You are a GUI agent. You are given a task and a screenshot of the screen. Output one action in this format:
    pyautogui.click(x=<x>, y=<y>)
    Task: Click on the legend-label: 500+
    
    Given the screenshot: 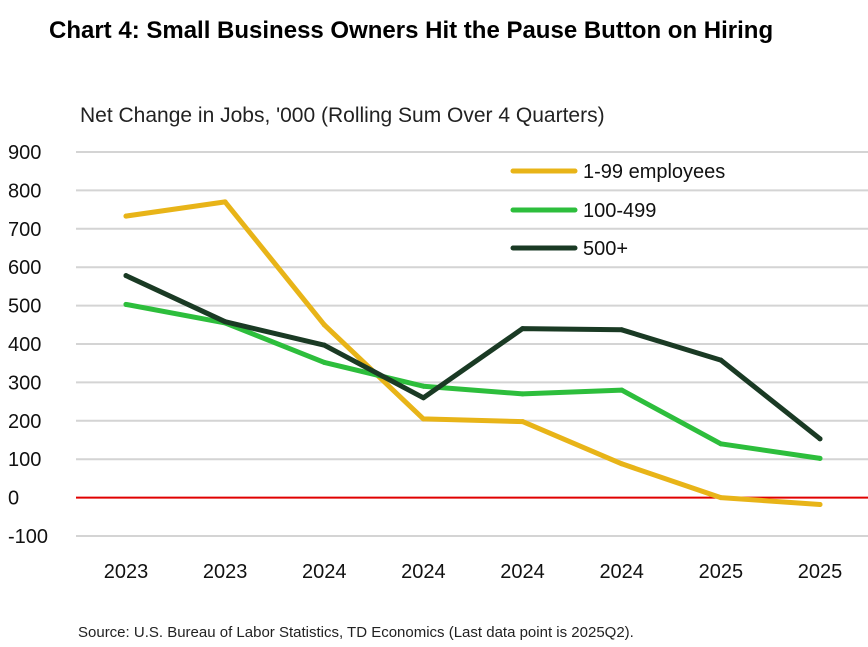 What is the action you would take?
    pyautogui.click(x=605, y=249)
    